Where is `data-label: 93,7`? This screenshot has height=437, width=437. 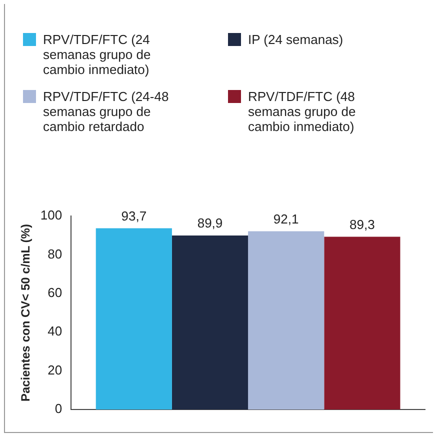
data-label: 93,7 is located at coordinates (134, 216).